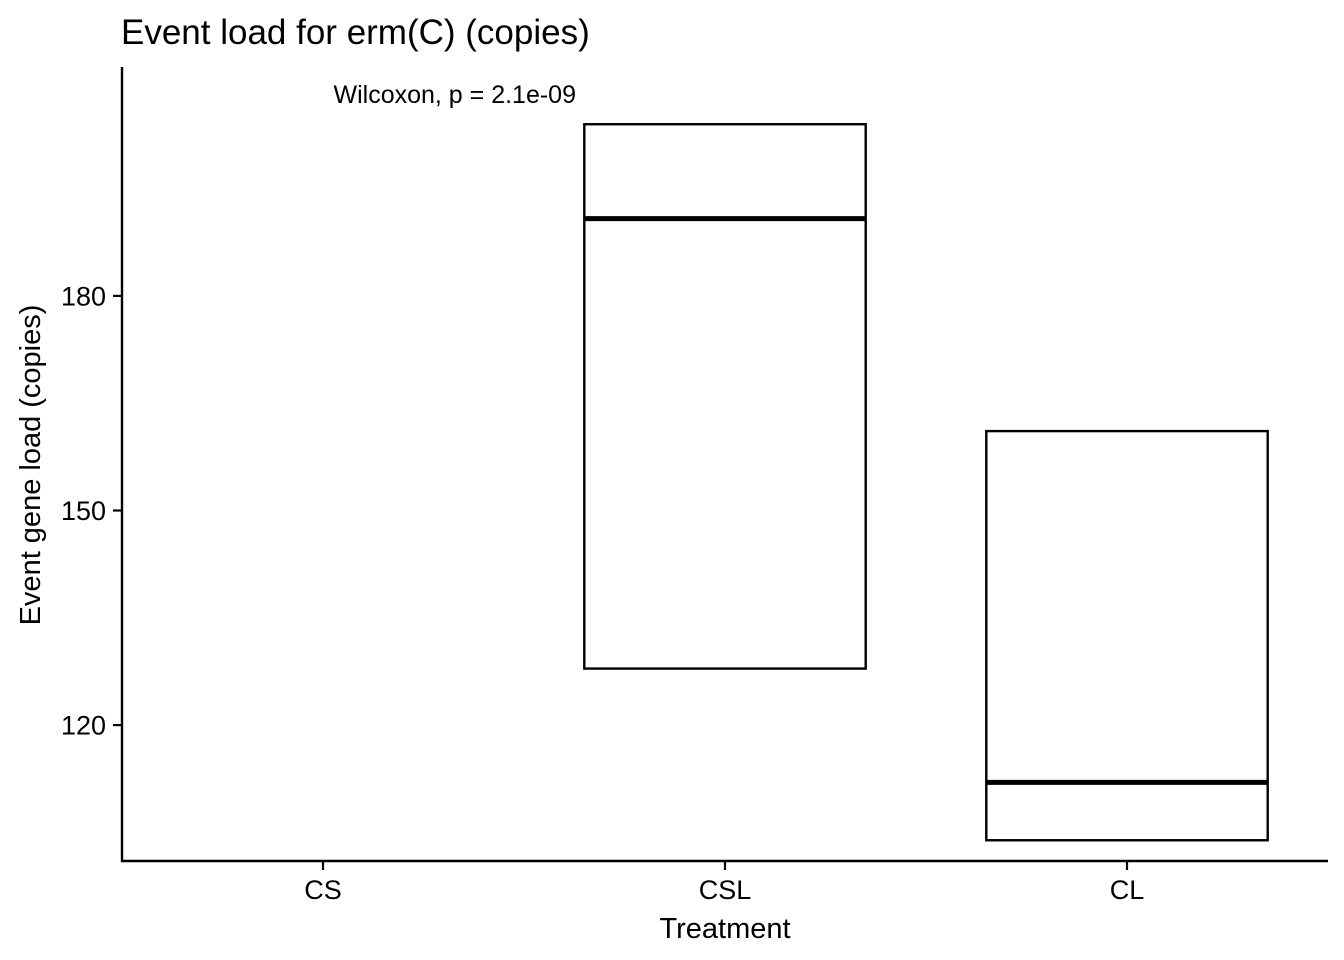 The image size is (1344, 960). I want to click on y-tick-label: 120, so click(83, 726).